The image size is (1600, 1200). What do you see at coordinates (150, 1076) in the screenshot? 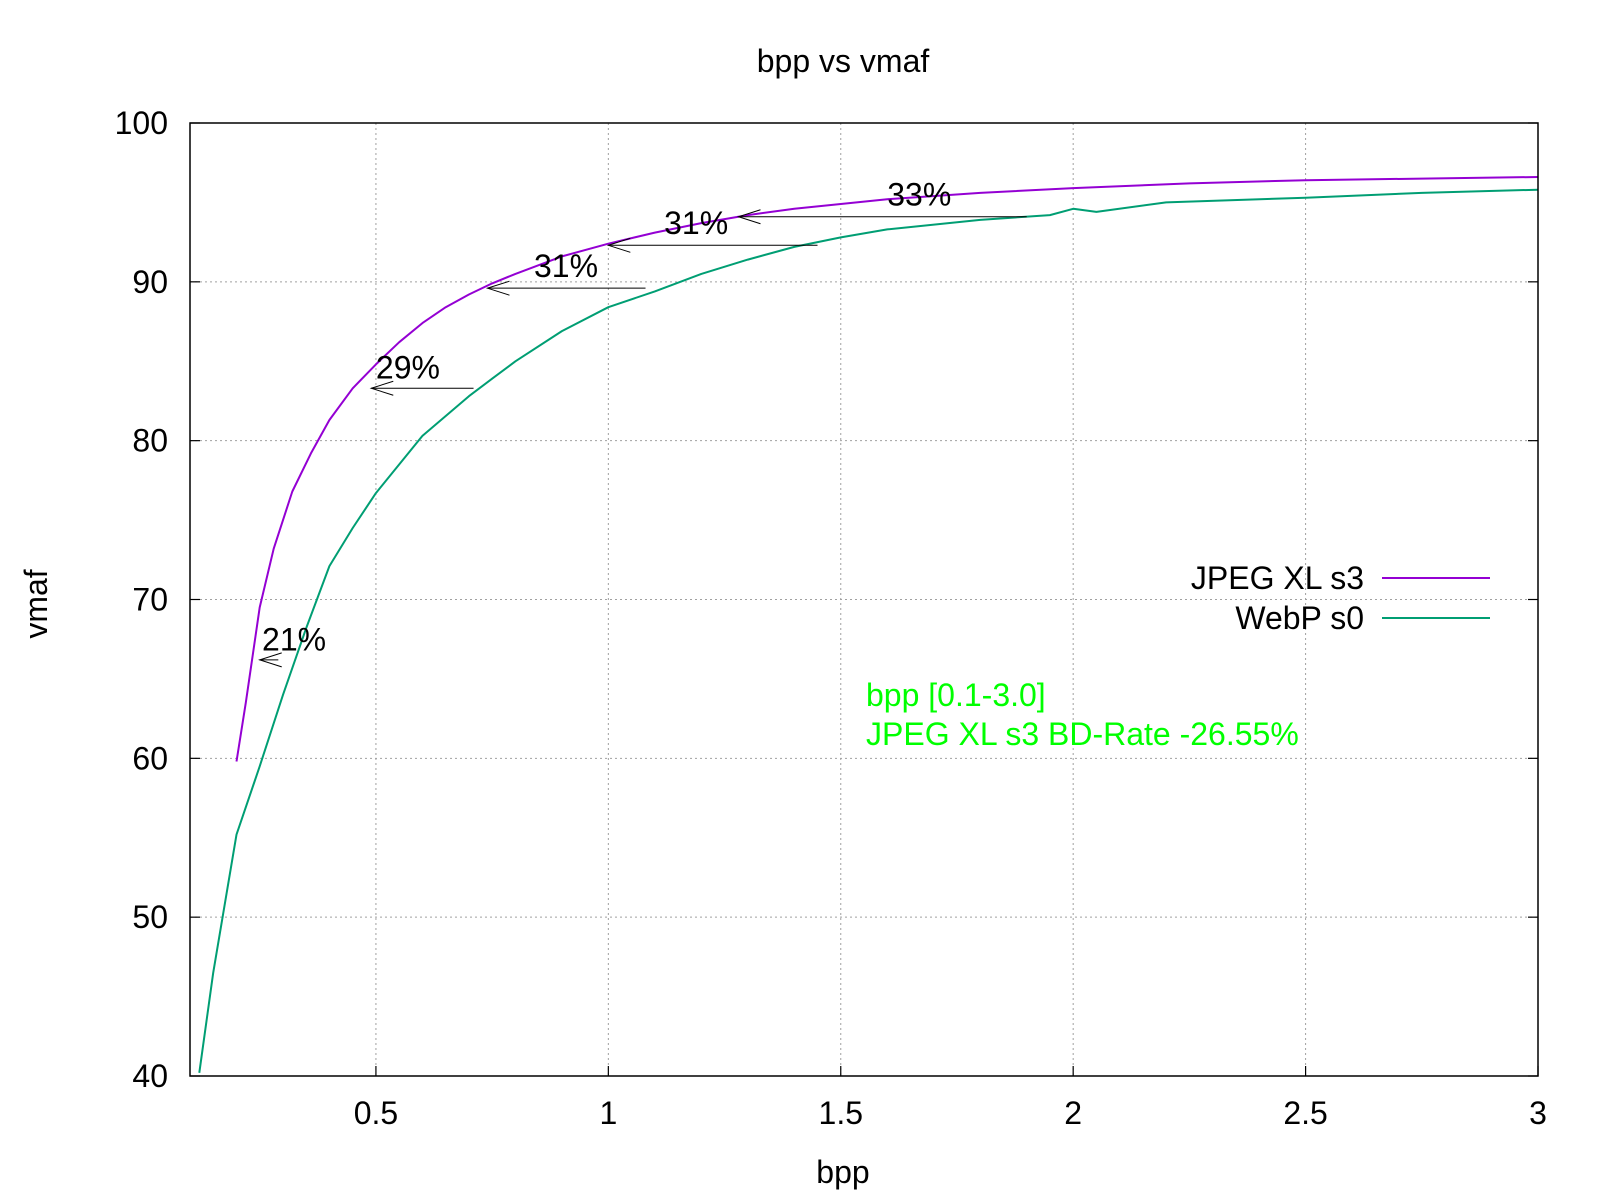
I see `y-tick-label: 40` at bounding box center [150, 1076].